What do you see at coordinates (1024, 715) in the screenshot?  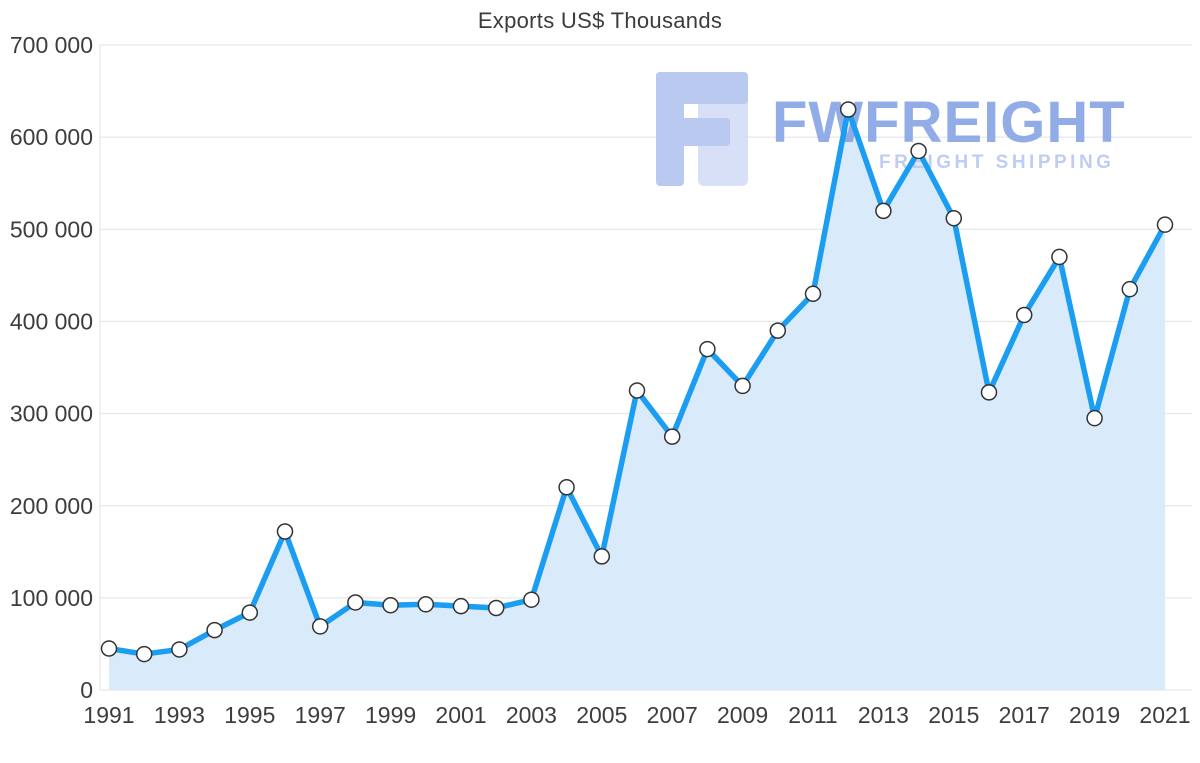 I see `x-tick-label: 2017` at bounding box center [1024, 715].